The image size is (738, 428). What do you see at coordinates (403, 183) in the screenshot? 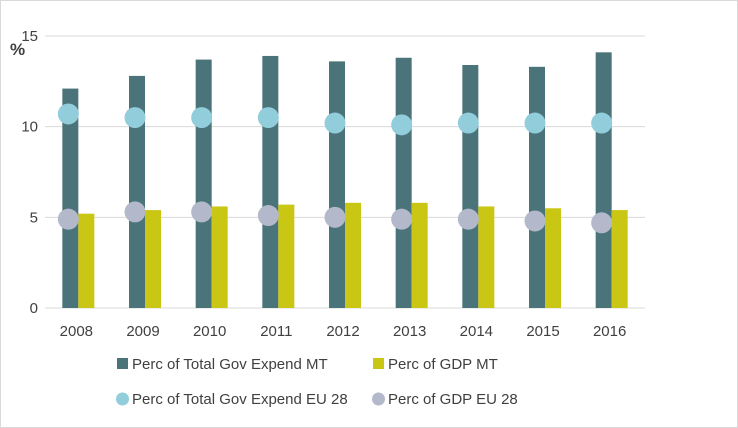
I see `bar-perc-of-total-gov-expend-mt-2013` at bounding box center [403, 183].